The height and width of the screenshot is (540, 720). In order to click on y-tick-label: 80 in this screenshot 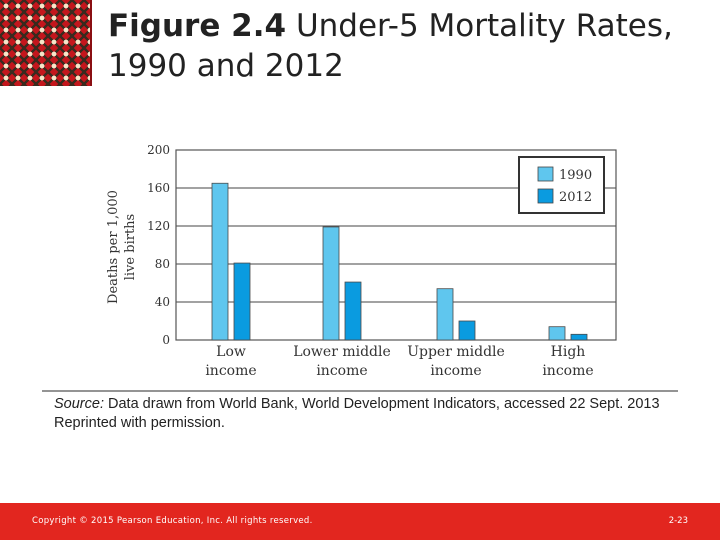, I will do `click(162, 264)`.